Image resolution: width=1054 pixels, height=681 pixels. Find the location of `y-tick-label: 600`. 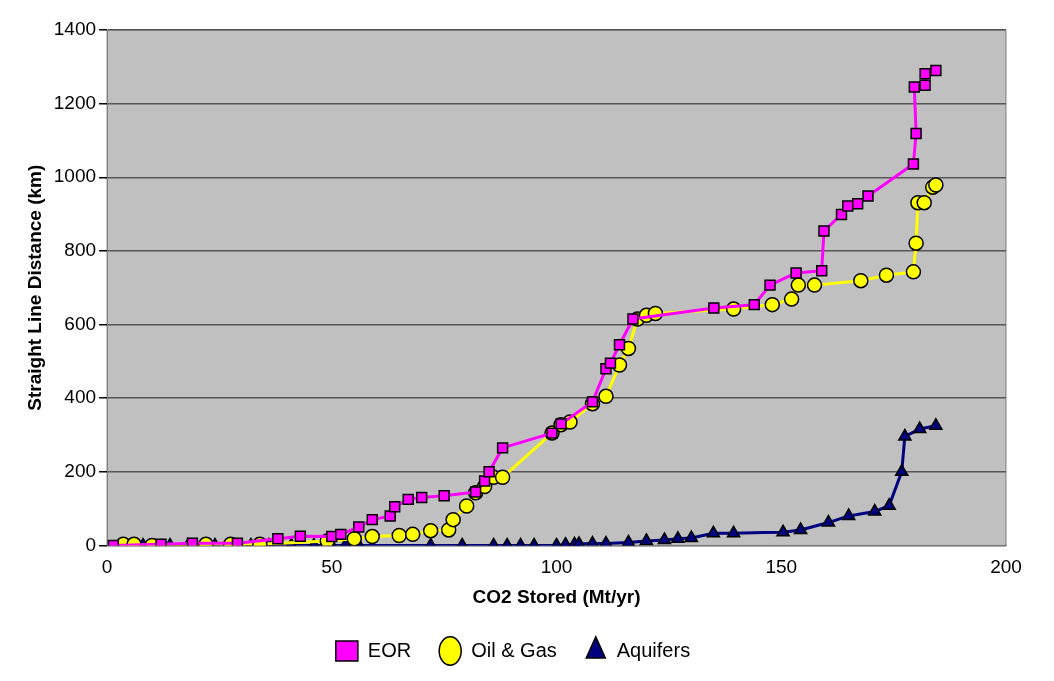

y-tick-label: 600 is located at coordinates (80, 323).